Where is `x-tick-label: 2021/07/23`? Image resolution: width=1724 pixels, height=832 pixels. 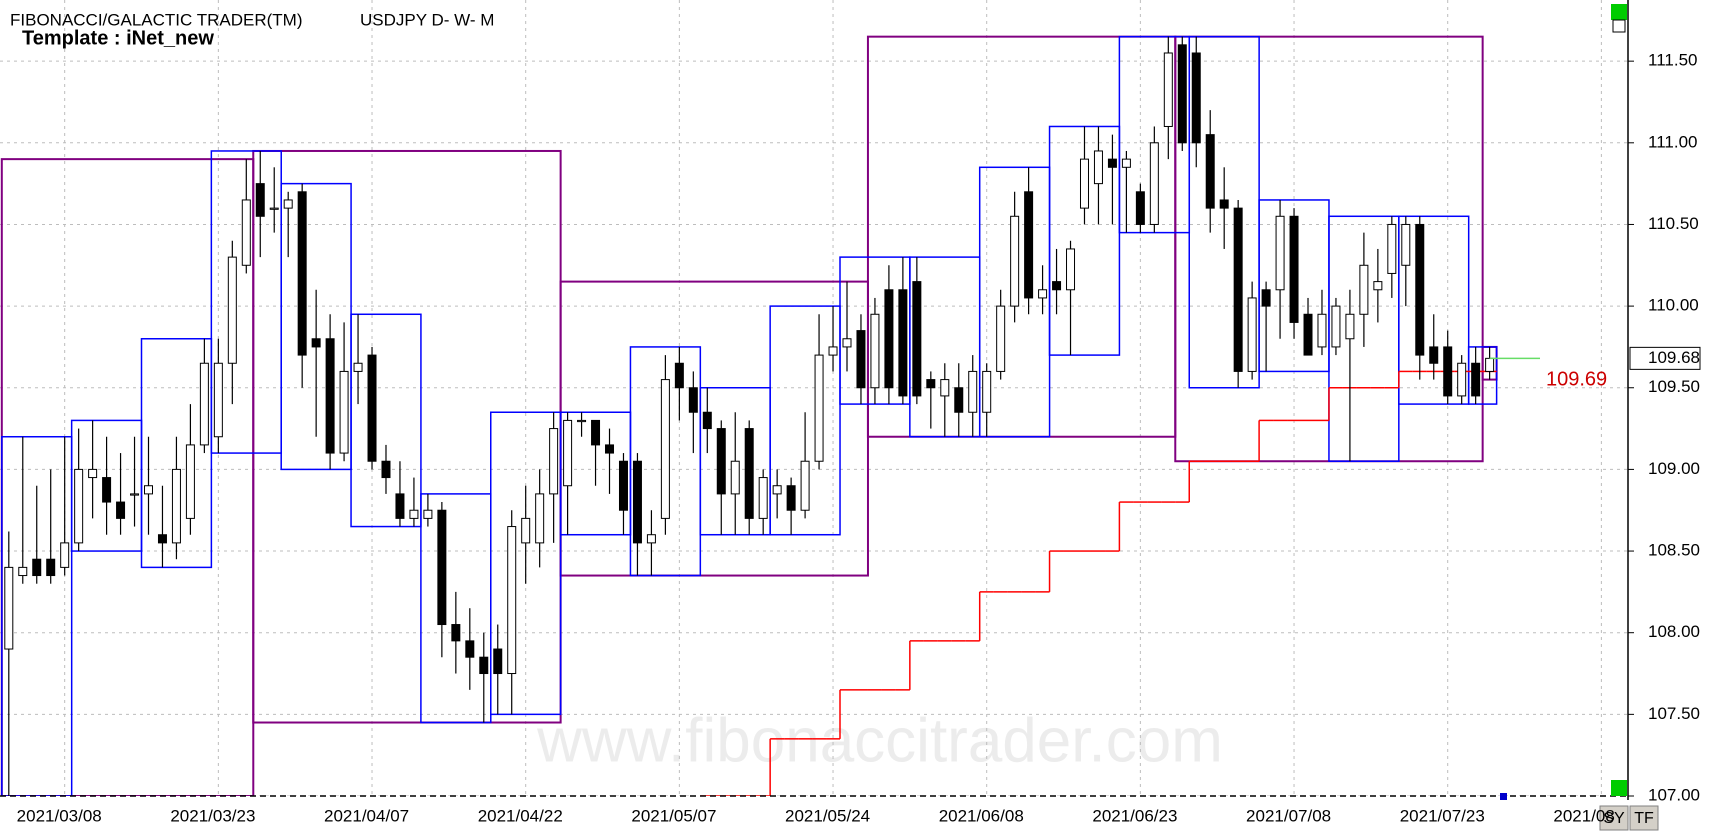 x-tick-label: 2021/07/23 is located at coordinates (1442, 815).